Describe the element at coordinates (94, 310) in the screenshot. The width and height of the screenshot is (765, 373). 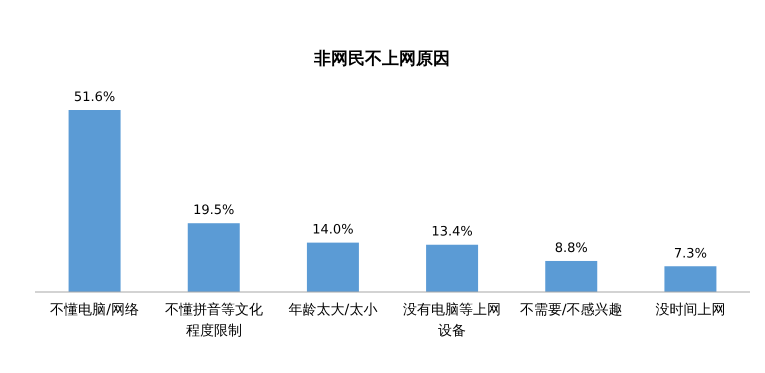
I see `x-tick-label: 不懂电脑/网络` at that location.